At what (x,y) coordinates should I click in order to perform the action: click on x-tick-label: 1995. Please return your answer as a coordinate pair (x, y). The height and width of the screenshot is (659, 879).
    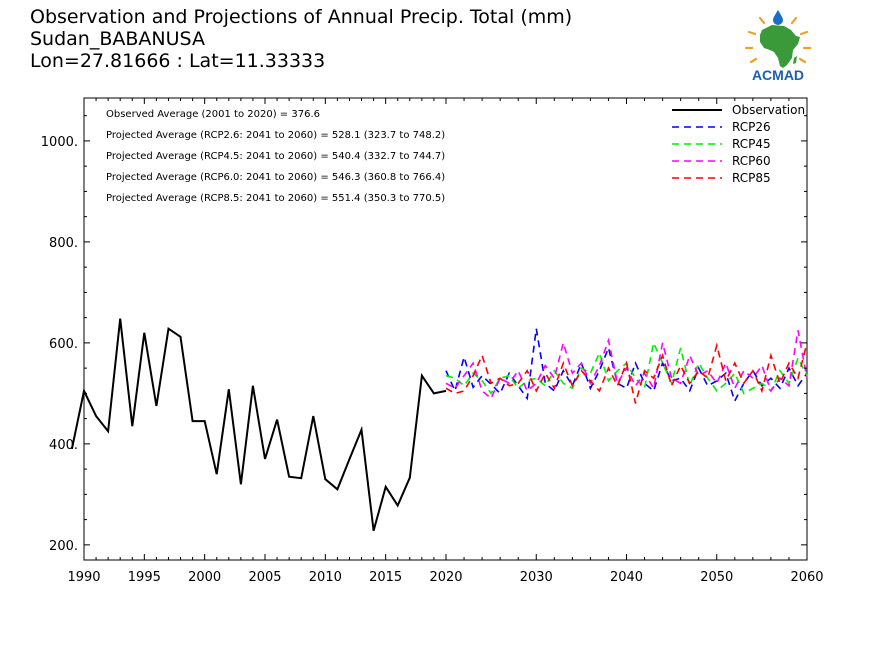
    Looking at the image, I should click on (144, 577).